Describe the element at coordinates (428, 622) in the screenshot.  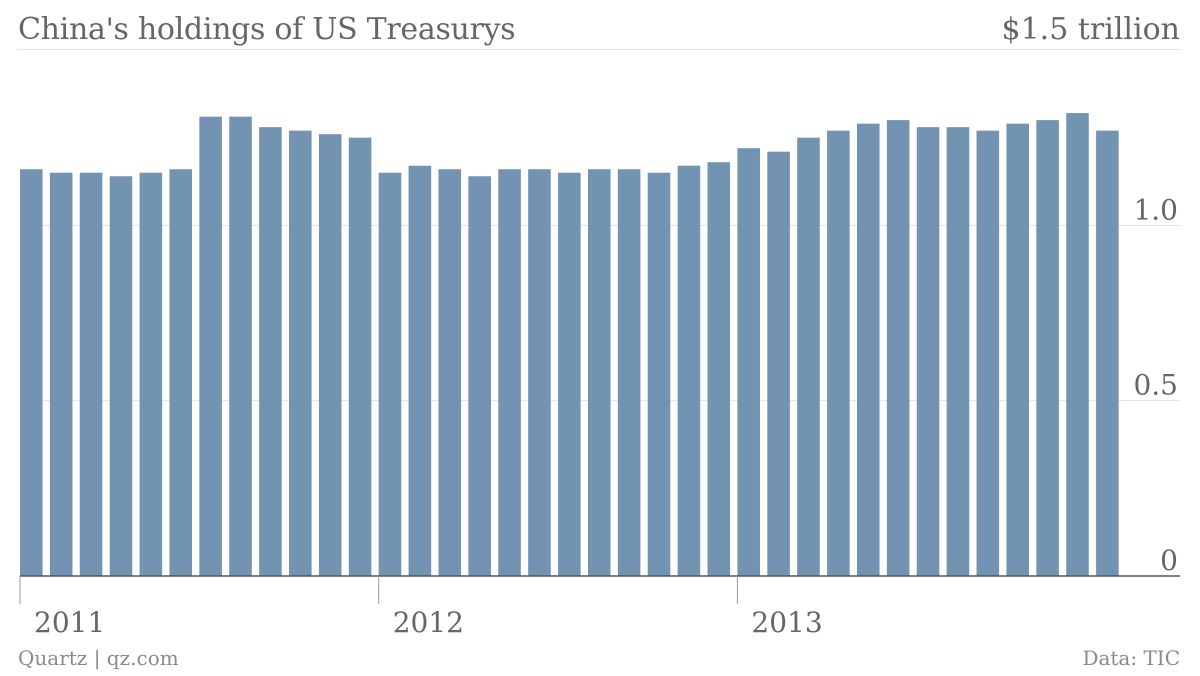
I see `x-tick-label: 2012` at that location.